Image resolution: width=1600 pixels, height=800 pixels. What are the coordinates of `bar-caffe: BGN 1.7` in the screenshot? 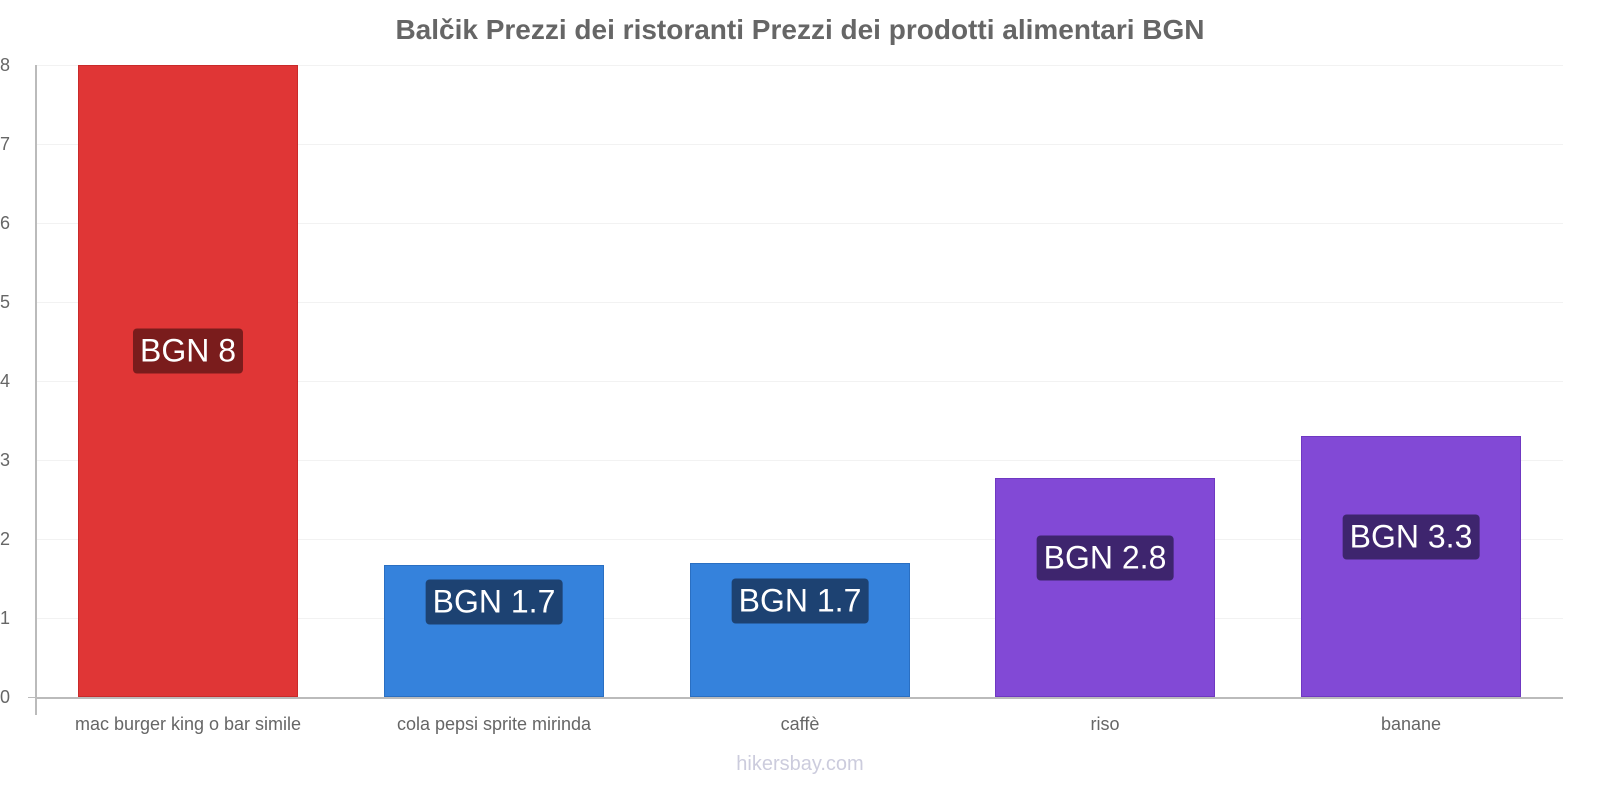 It's located at (800, 630).